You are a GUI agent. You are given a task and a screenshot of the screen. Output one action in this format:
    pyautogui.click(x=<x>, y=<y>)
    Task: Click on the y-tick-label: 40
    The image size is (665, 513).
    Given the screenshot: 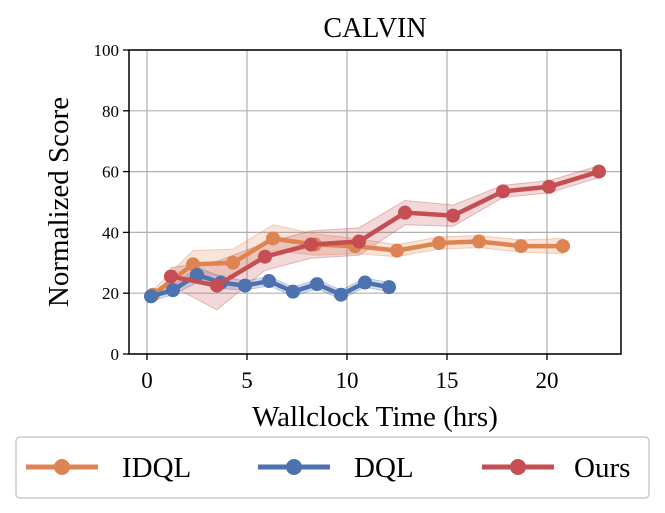 What is the action you would take?
    pyautogui.click(x=110, y=232)
    